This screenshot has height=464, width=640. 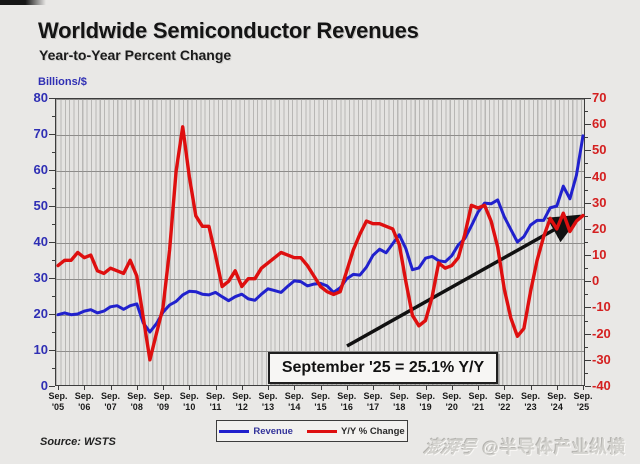 What do you see at coordinates (40, 241) in the screenshot?
I see `left-axis-tick-label: 40` at bounding box center [40, 241].